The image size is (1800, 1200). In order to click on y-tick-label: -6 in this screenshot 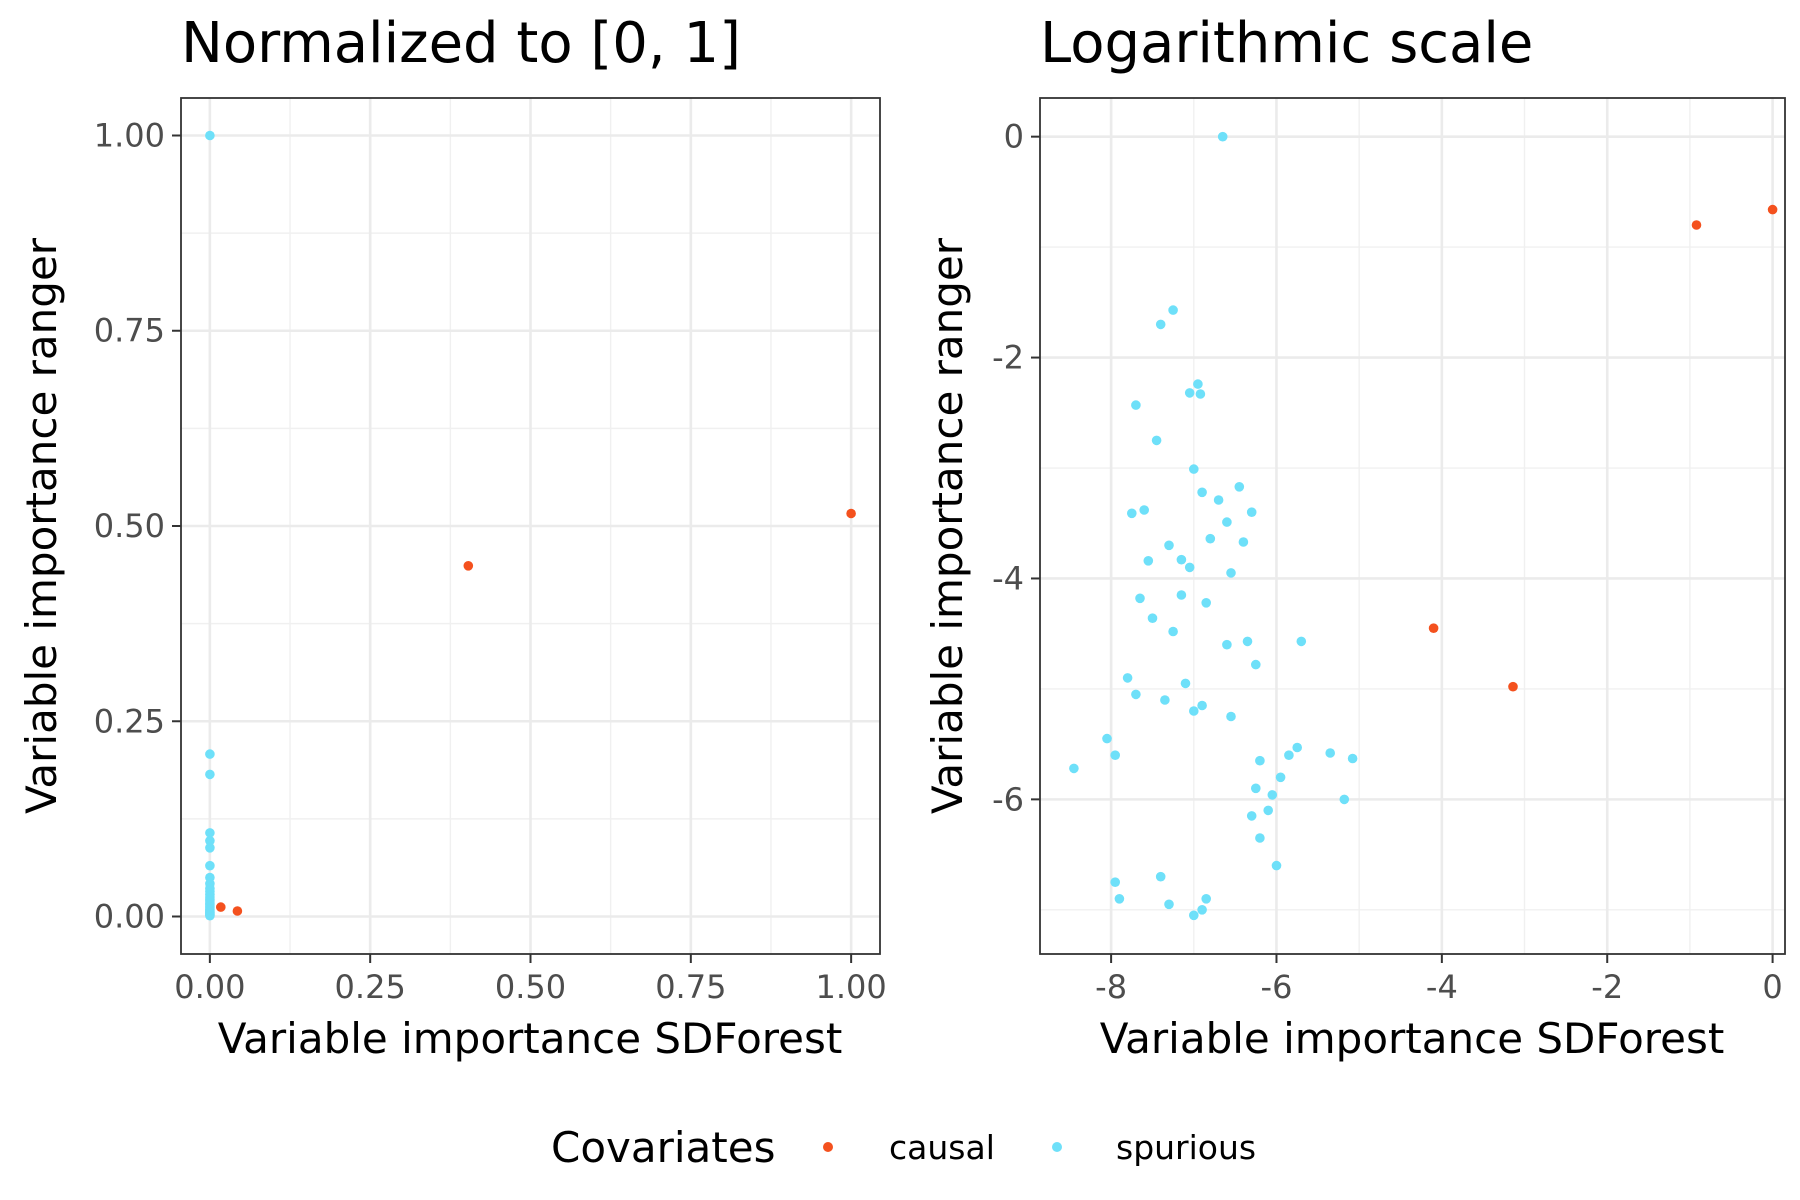, I will do `click(1008, 799)`.